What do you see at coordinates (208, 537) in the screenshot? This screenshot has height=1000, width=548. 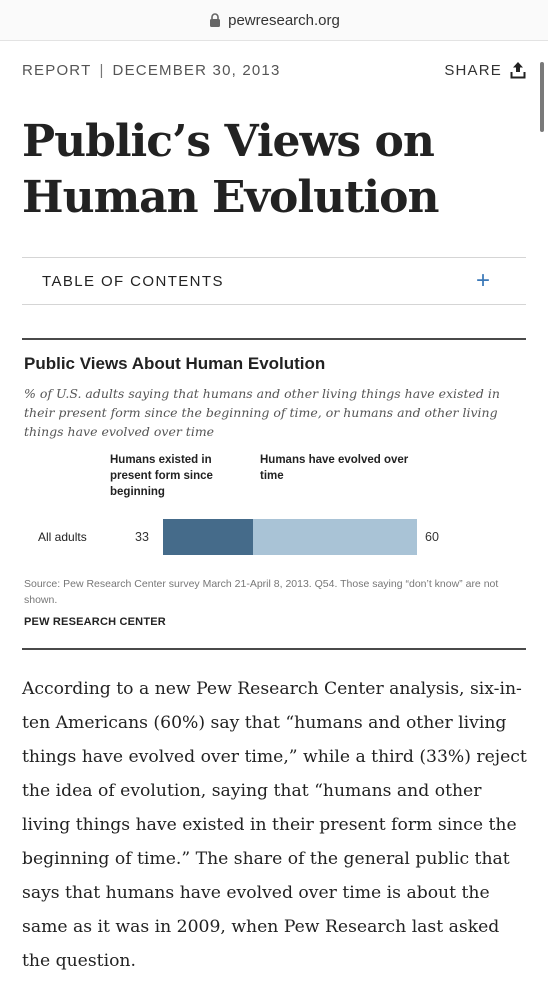 I see `bar-existed` at bounding box center [208, 537].